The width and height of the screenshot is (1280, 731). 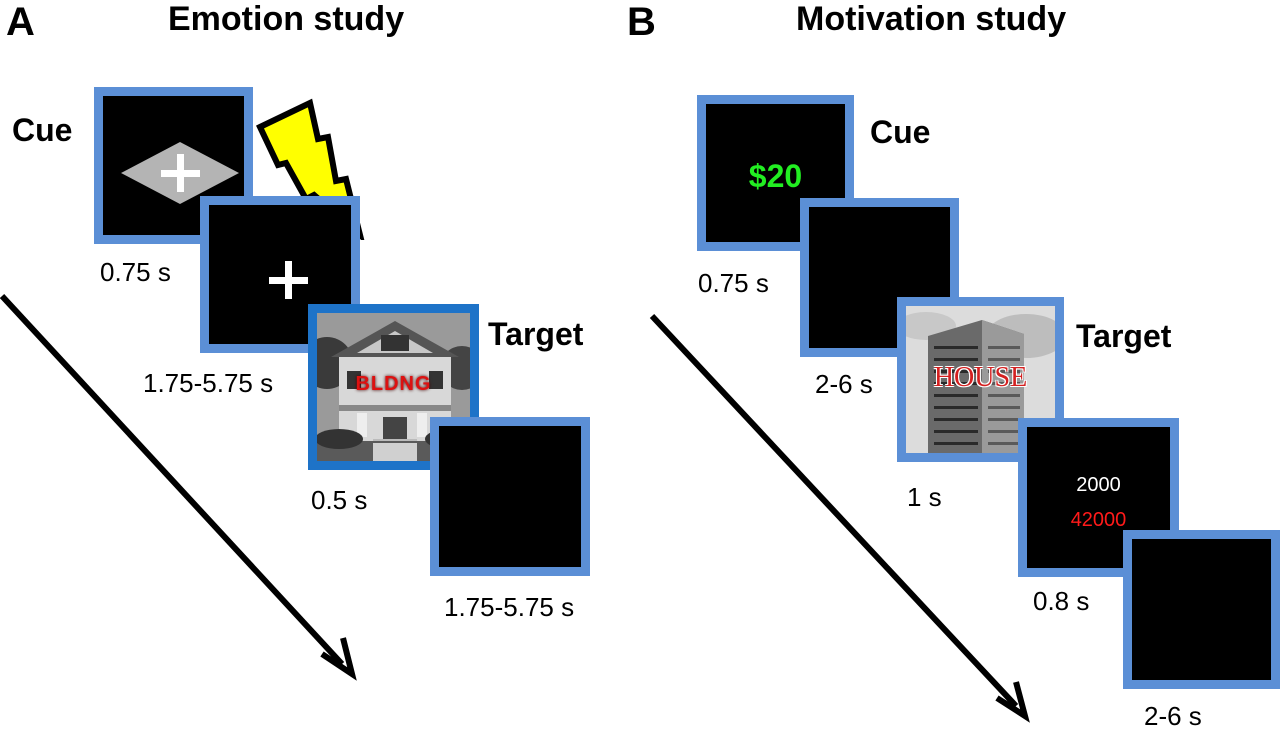 I want to click on duration-a-3: 0.5 s, so click(x=339, y=500).